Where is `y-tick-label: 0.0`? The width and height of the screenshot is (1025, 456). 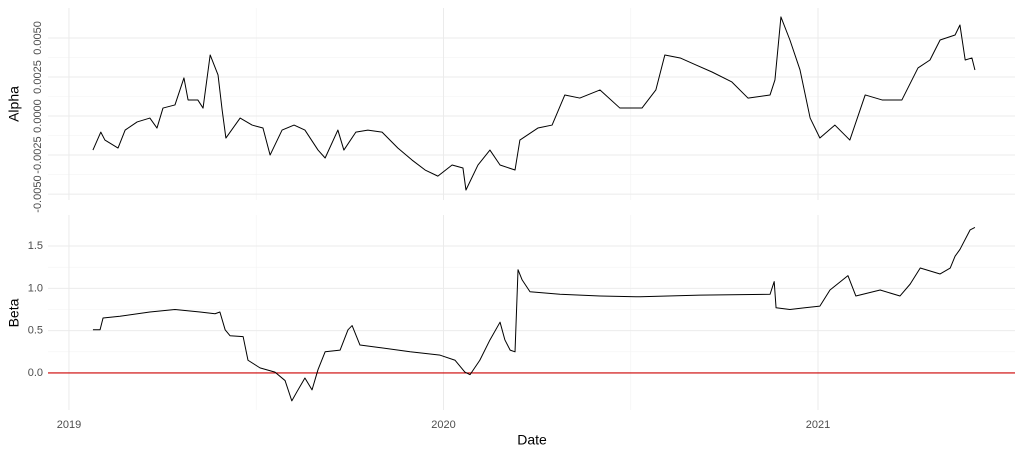 y-tick-label: 0.0 is located at coordinates (35, 373).